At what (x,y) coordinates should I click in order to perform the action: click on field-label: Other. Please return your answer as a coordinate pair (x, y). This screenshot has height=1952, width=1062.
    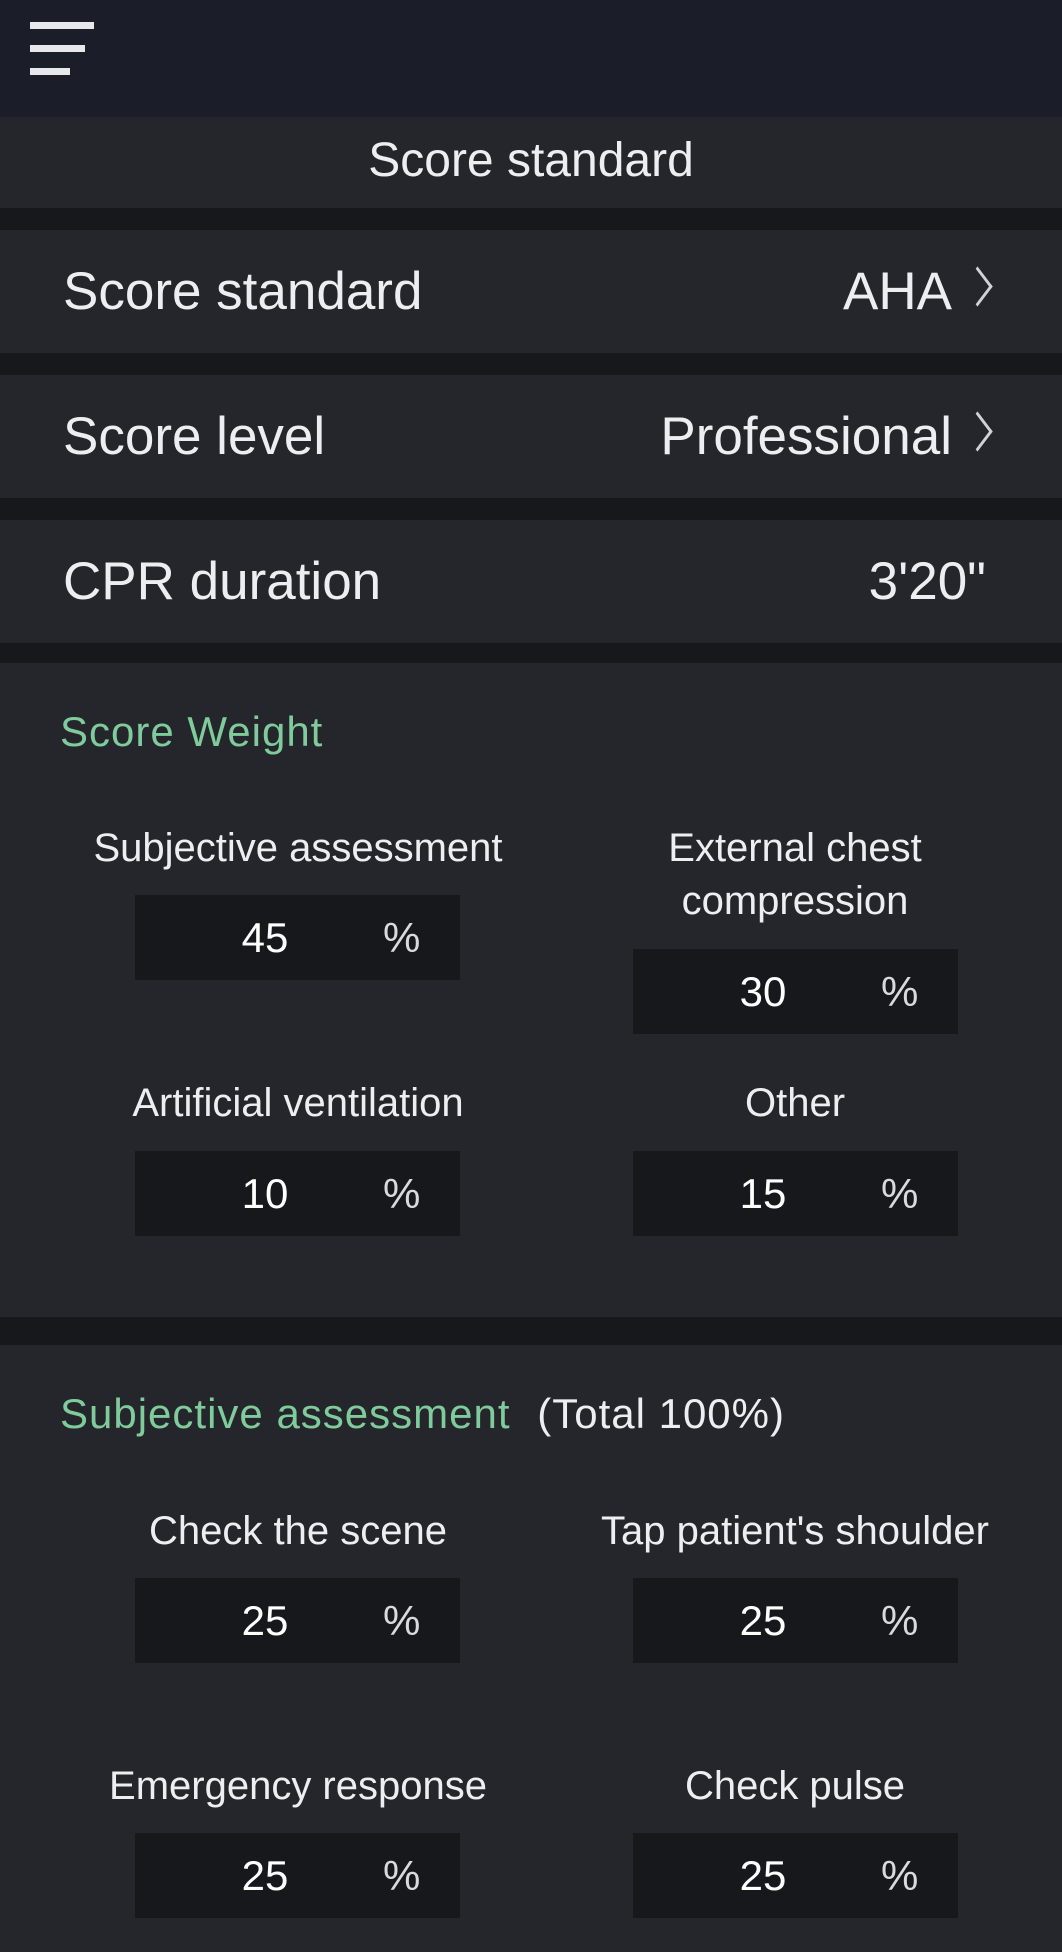
    Looking at the image, I should click on (795, 1103).